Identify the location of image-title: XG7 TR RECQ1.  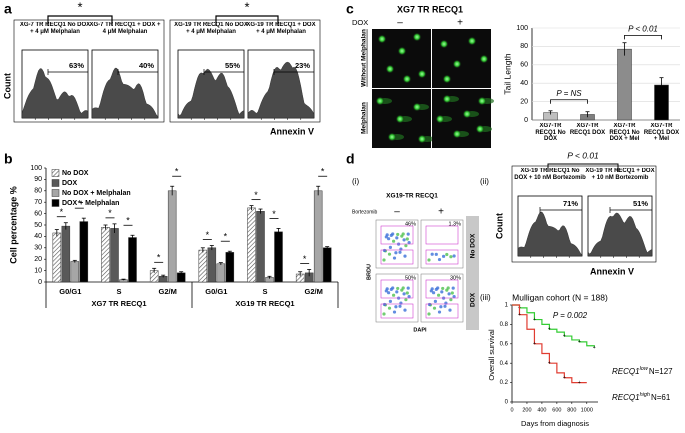
(430, 9).